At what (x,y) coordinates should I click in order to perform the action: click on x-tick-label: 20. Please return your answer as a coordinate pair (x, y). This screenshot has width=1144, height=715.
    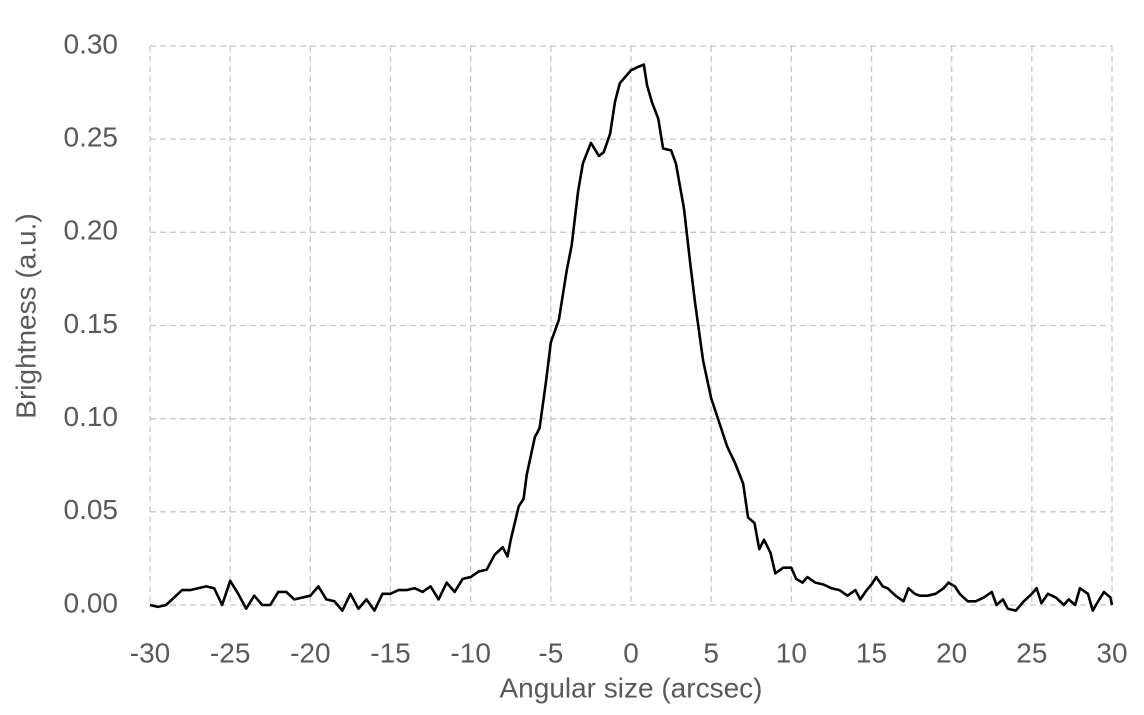
    Looking at the image, I should click on (951, 652).